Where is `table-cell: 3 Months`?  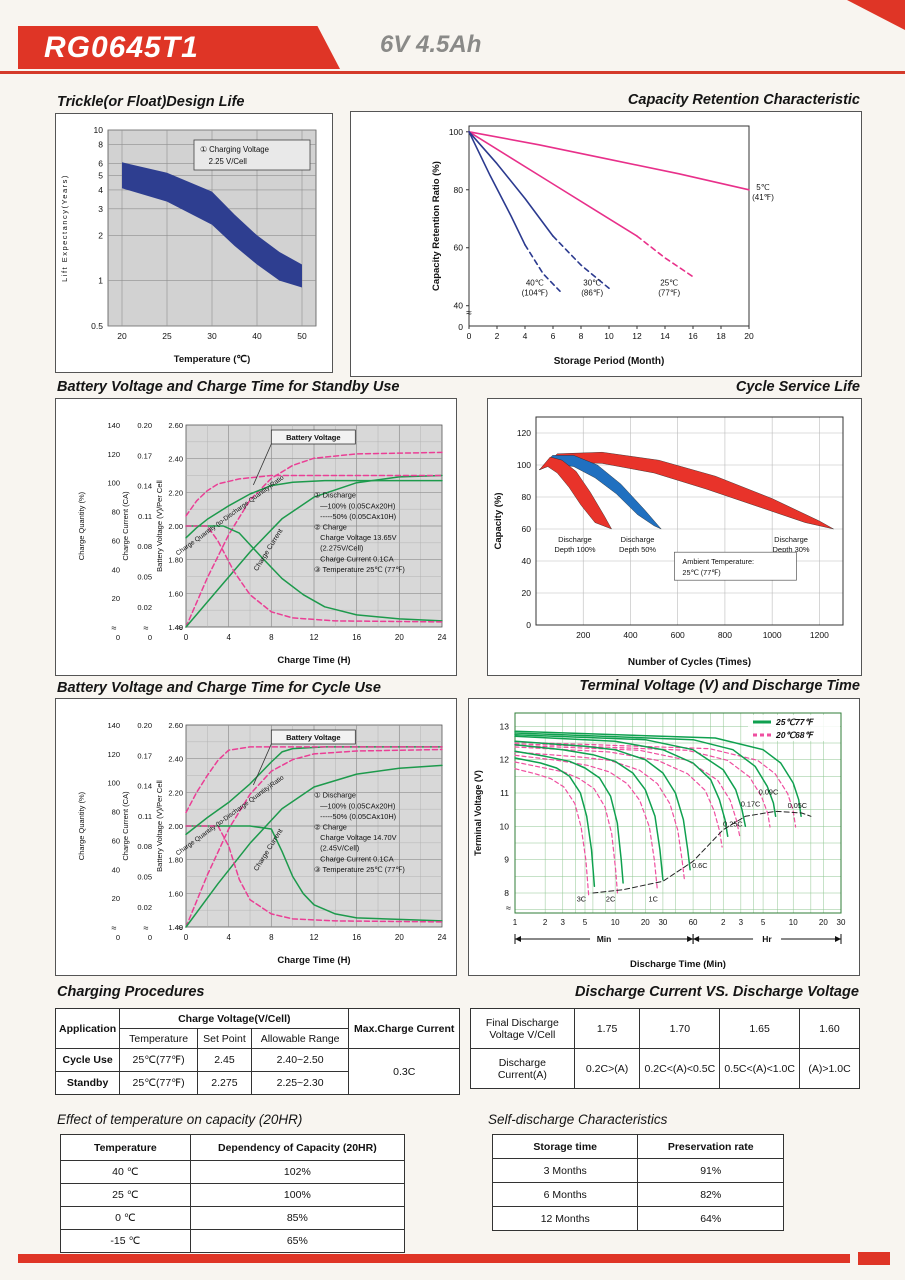
table-cell: 3 Months is located at coordinates (565, 1170).